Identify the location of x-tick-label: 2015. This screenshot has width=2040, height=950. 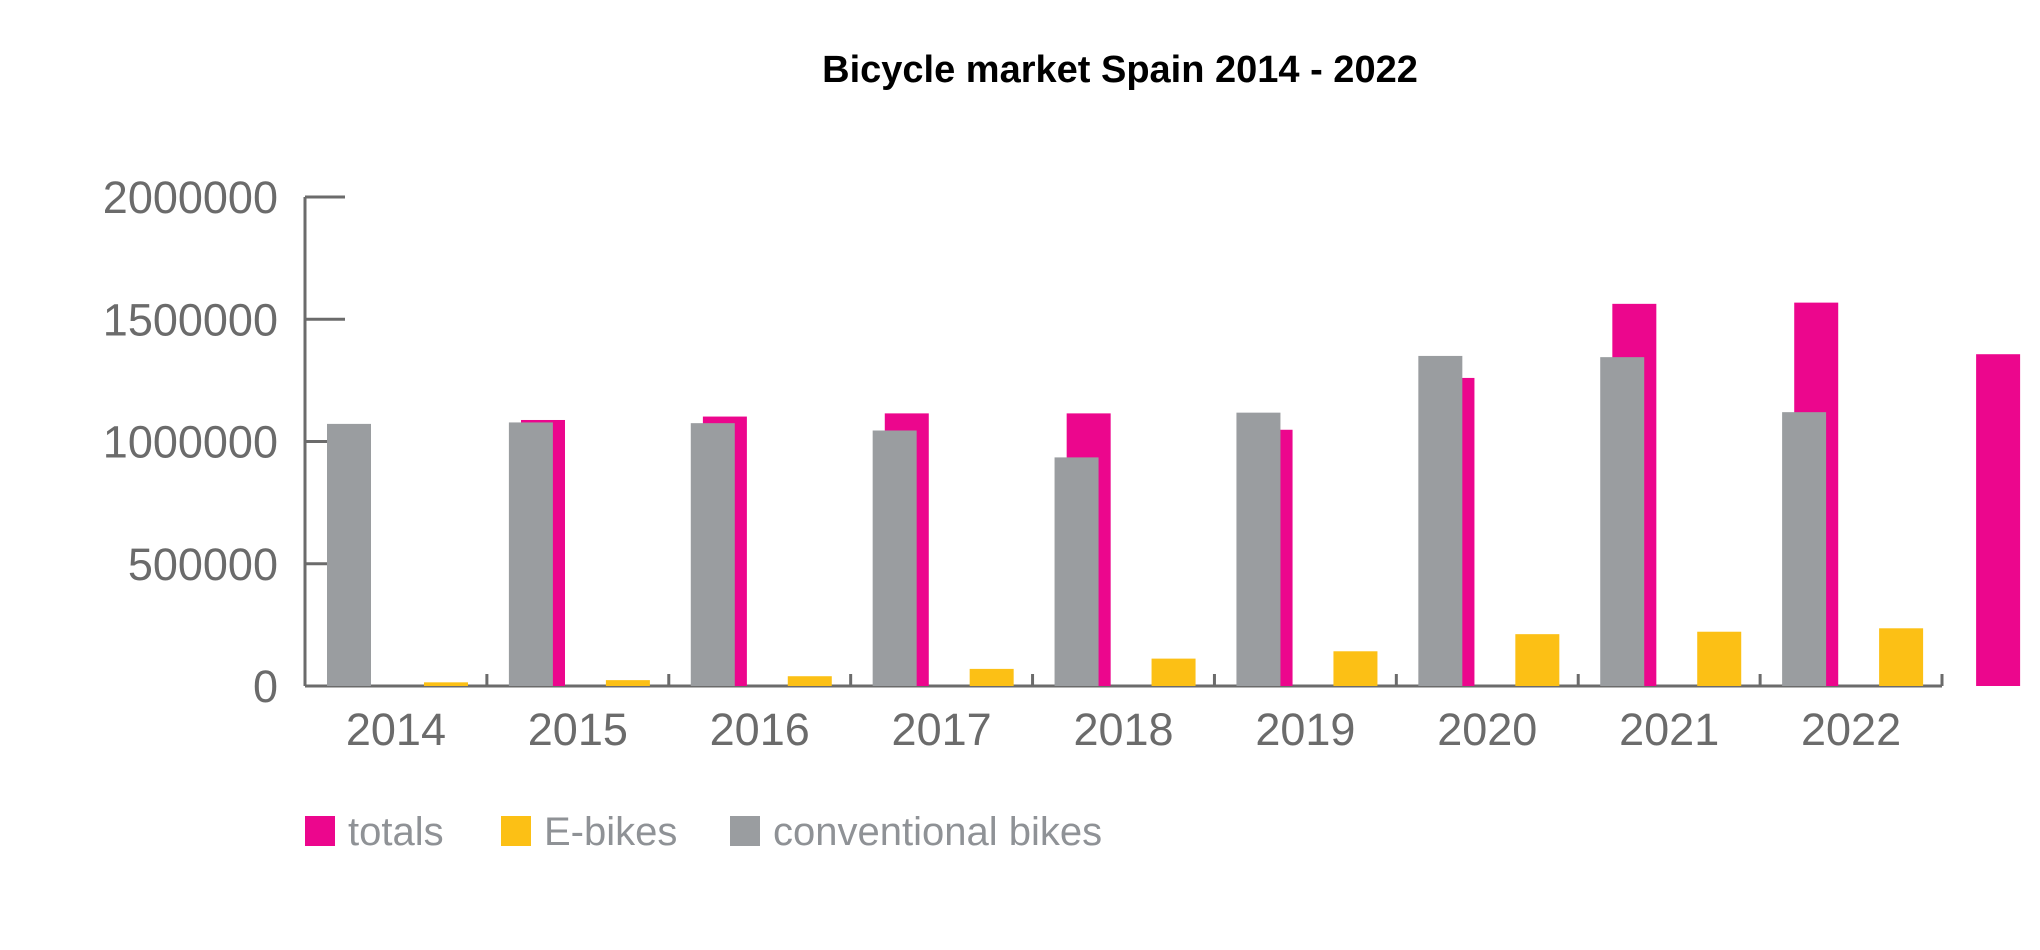
(578, 729).